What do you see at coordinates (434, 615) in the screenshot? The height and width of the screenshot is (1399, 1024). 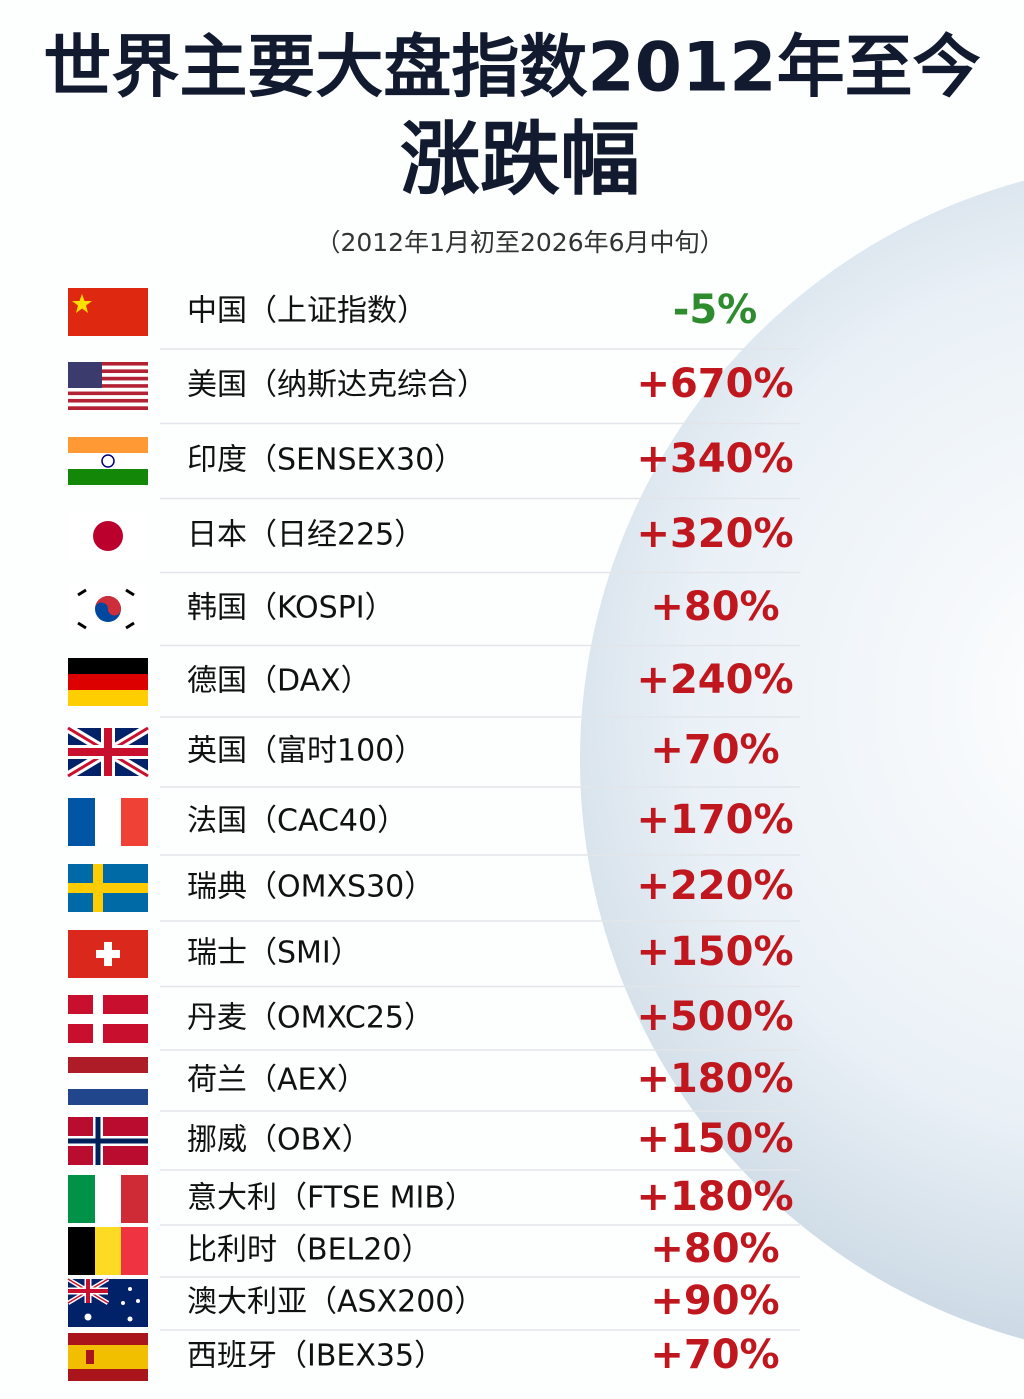 I see `row: 韩国（KOSPI） +80%` at bounding box center [434, 615].